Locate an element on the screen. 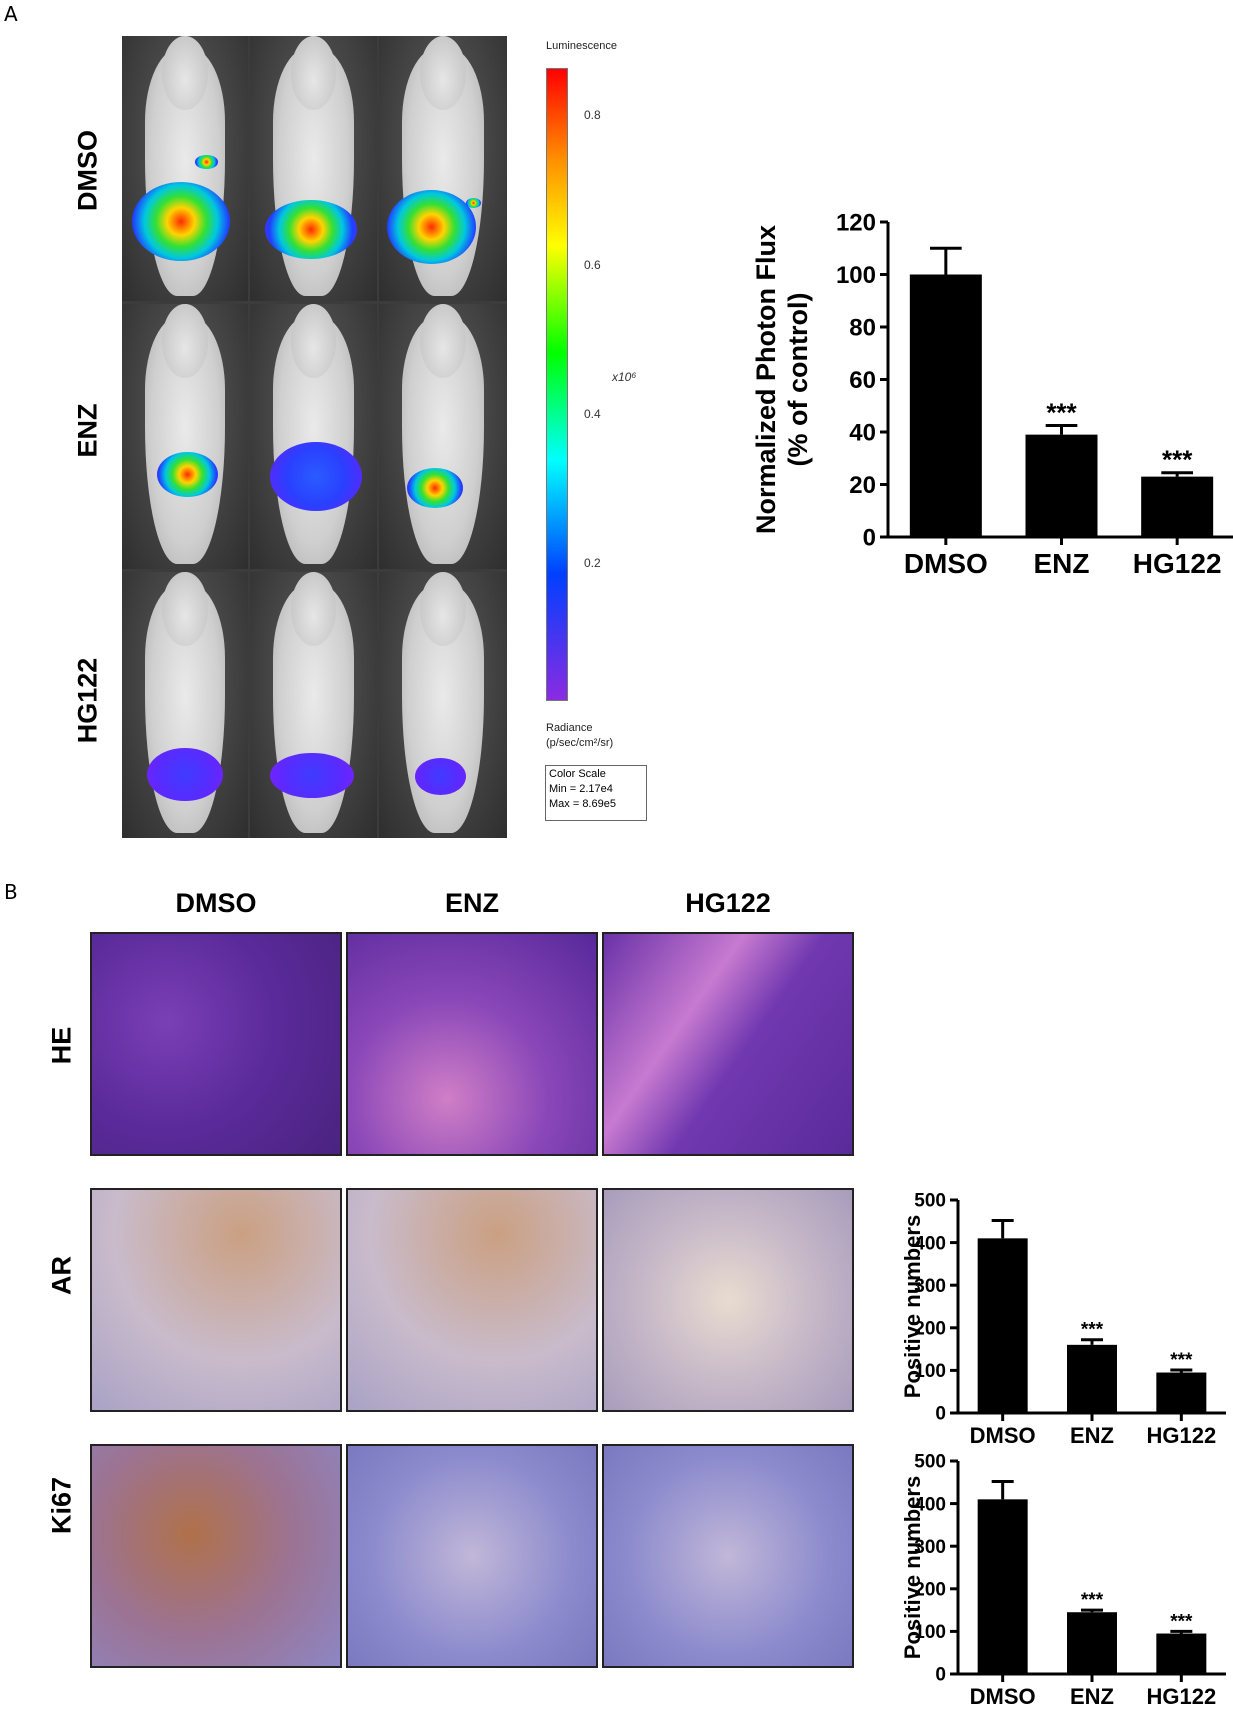 The image size is (1233, 1711). bioluminescence-image-grid is located at coordinates (314, 437).